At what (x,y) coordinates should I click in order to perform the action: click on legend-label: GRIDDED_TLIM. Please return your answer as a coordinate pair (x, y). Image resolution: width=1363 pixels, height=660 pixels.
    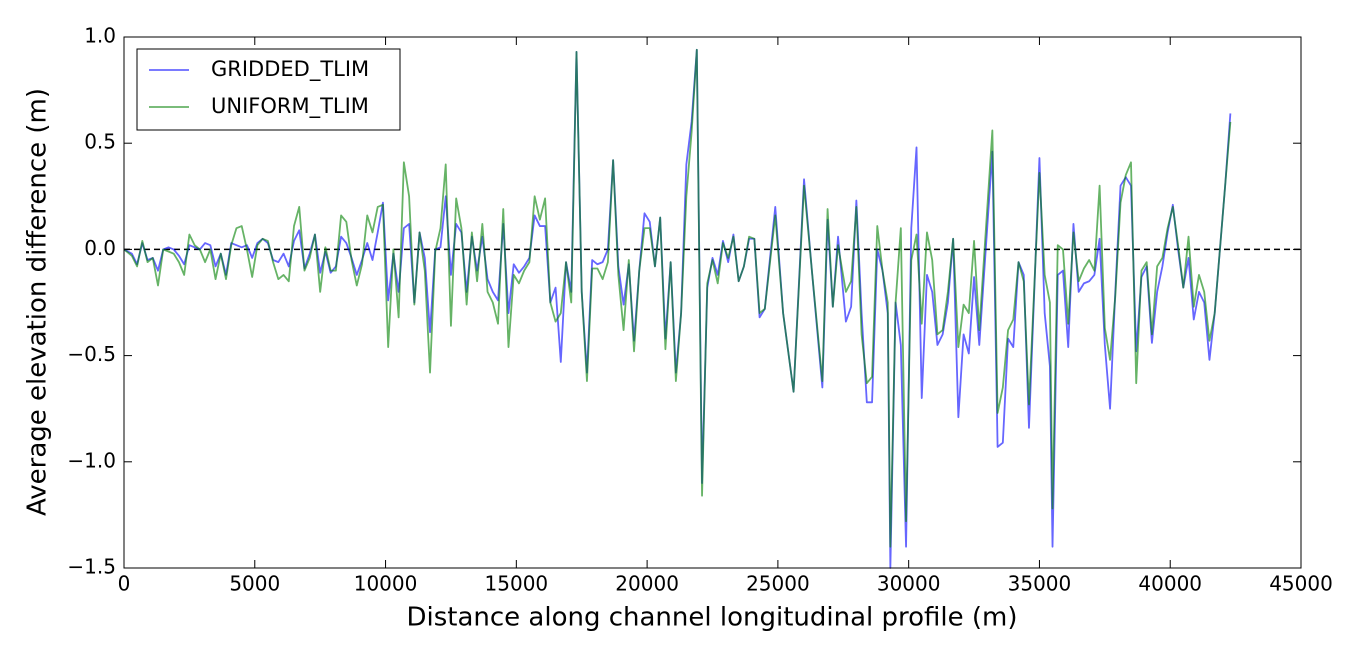
    Looking at the image, I should click on (290, 69).